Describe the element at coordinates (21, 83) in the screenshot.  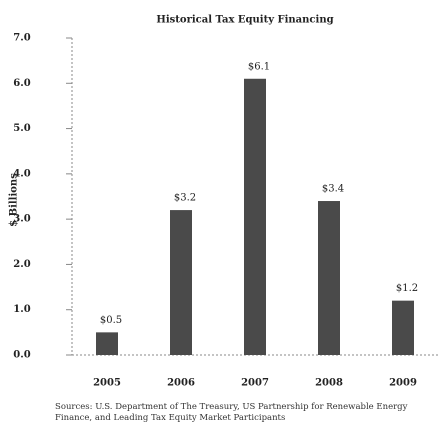
I see `y-tick-label: 6.0` at that location.